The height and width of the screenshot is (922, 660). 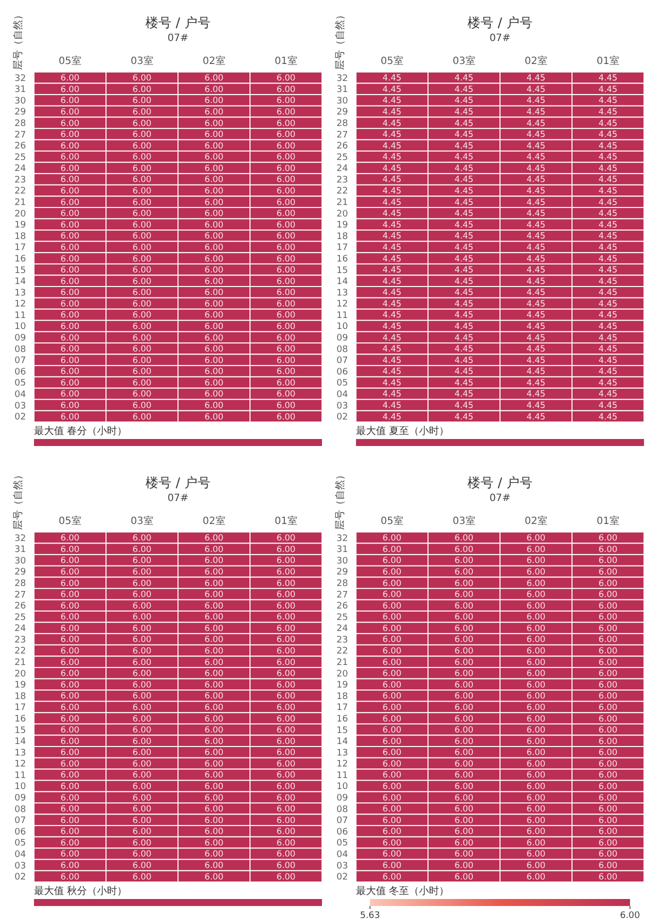 I want to click on x-tick-label: 02室, so click(x=214, y=61).